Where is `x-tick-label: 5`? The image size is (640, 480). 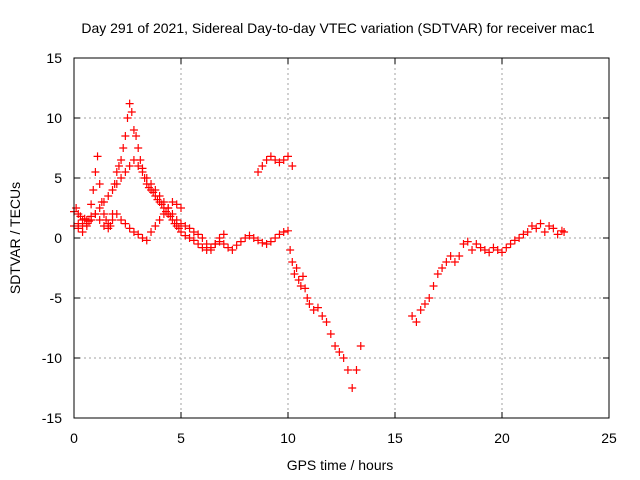
x-tick-label: 5 is located at coordinates (181, 438).